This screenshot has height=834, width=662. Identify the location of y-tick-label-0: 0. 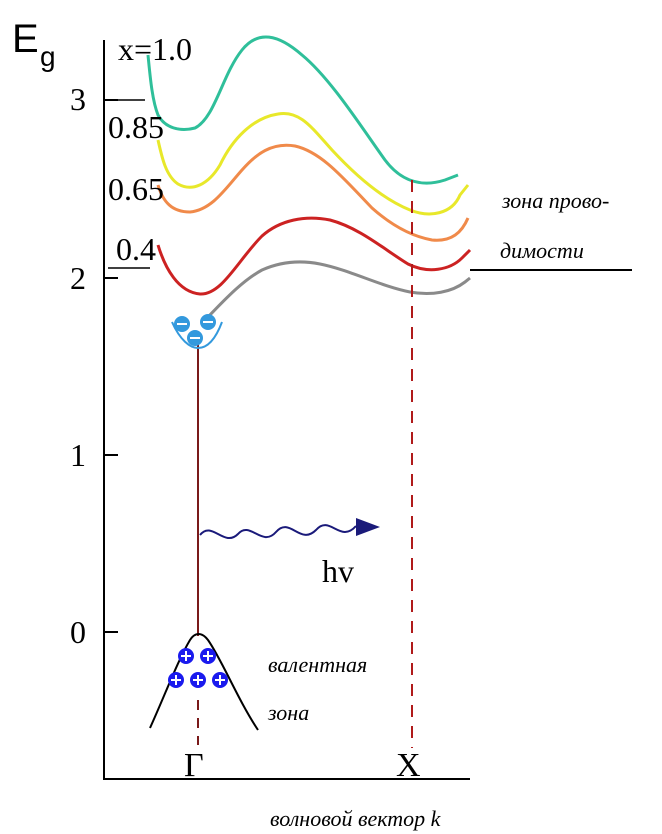
(78, 632).